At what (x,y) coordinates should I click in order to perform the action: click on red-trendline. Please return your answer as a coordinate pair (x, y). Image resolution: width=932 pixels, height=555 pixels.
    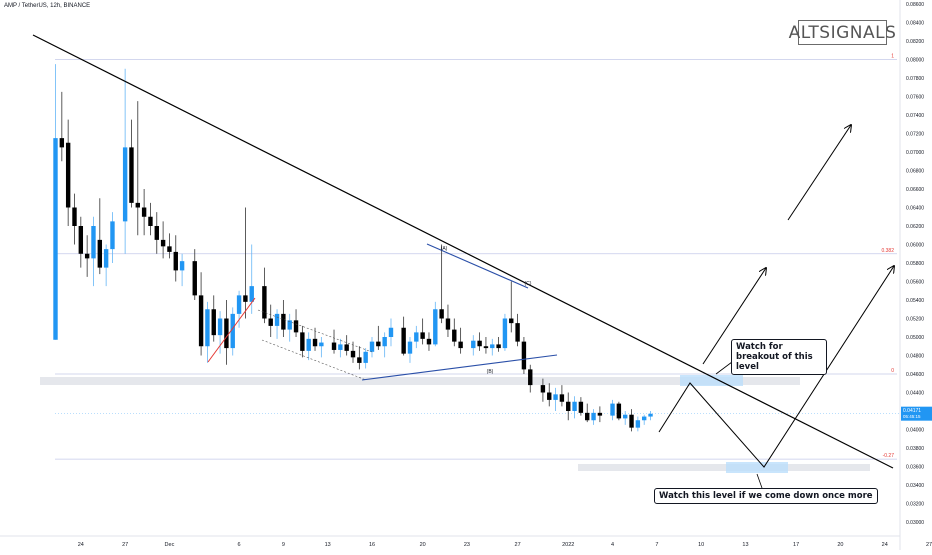
    Looking at the image, I should click on (231, 330).